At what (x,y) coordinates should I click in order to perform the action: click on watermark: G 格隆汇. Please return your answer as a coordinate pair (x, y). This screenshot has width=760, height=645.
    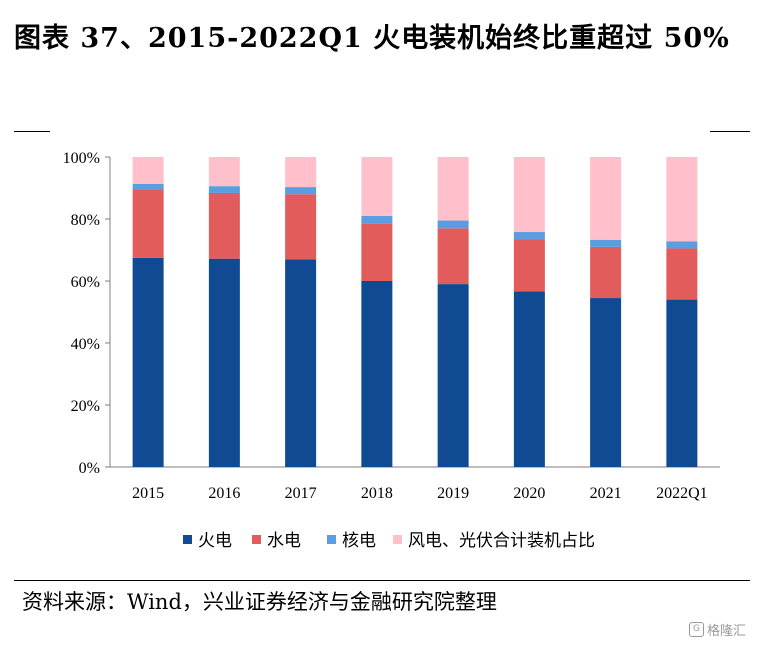
    Looking at the image, I should click on (717, 629).